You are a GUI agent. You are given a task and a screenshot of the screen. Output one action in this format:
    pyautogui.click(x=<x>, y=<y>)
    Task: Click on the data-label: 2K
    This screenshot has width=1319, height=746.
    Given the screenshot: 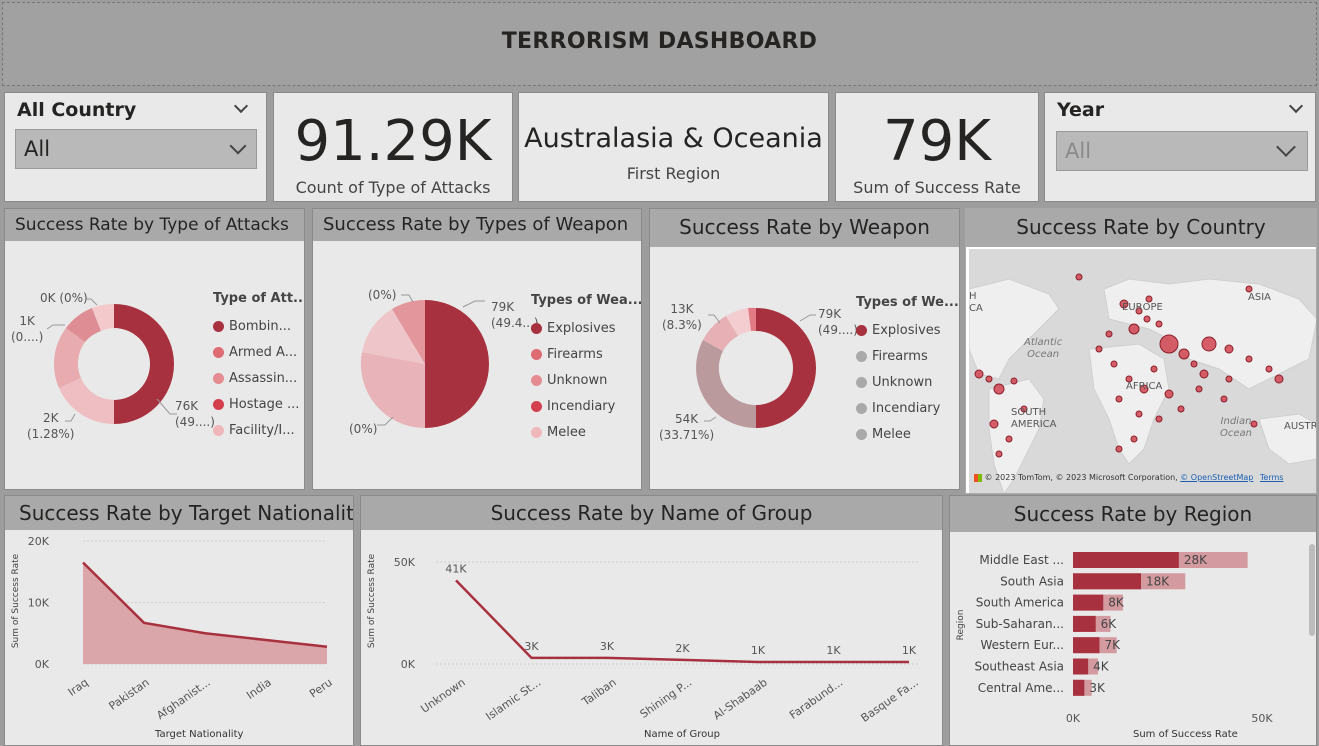 What is the action you would take?
    pyautogui.click(x=682, y=648)
    